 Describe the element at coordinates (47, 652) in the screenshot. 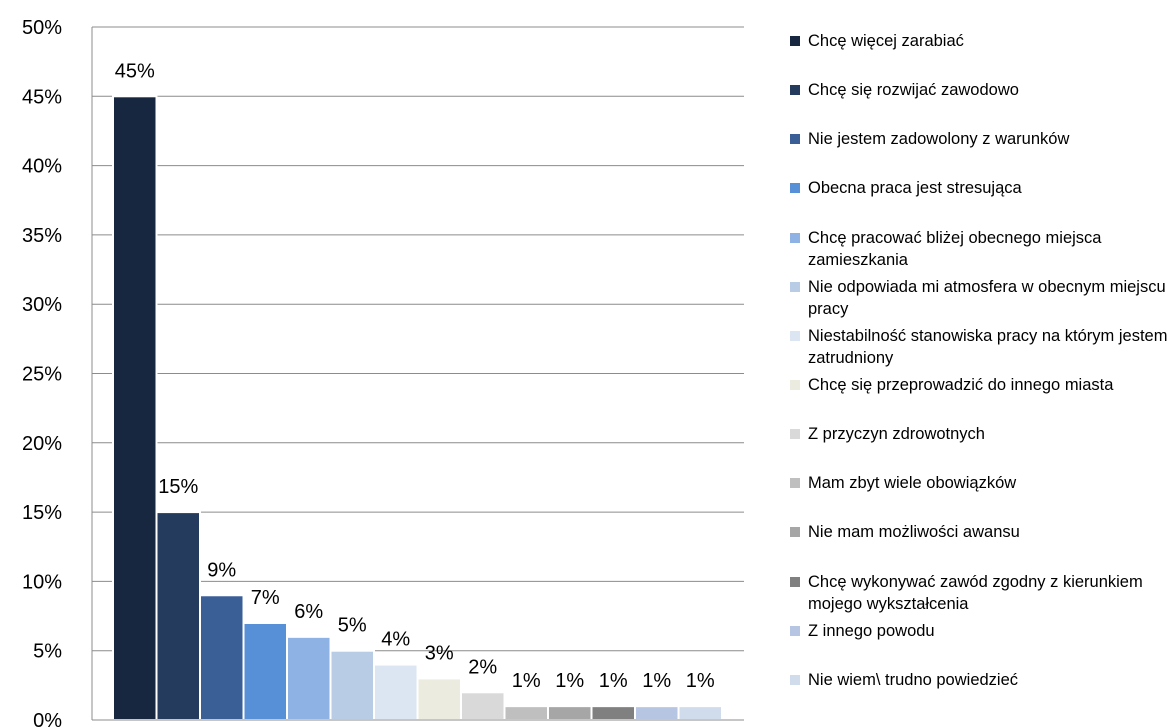

I see `y-tick-label: 5%` at that location.